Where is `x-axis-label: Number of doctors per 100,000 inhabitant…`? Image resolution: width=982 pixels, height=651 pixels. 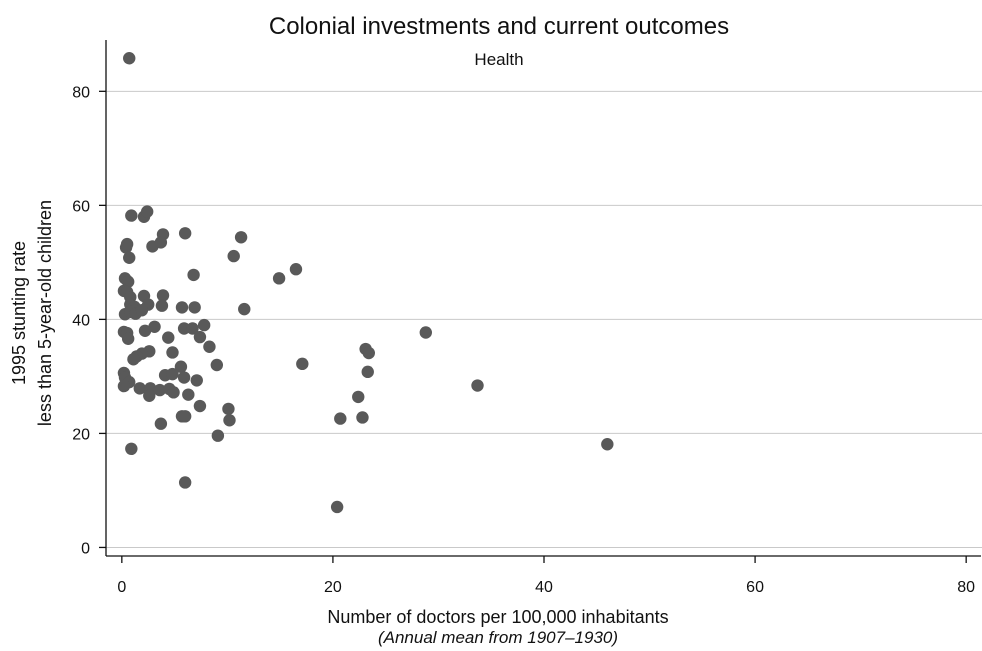
x-axis-label: Number of doctors per 100,000 inhabitant… is located at coordinates (497, 617).